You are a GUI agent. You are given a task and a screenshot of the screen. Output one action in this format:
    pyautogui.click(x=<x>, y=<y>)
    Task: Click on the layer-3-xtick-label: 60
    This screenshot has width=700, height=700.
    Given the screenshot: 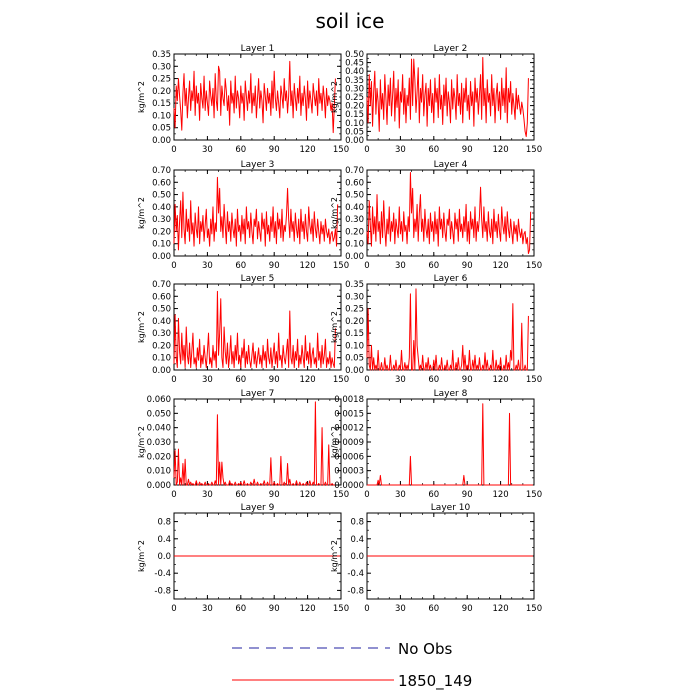 What is the action you would take?
    pyautogui.click(x=240, y=266)
    